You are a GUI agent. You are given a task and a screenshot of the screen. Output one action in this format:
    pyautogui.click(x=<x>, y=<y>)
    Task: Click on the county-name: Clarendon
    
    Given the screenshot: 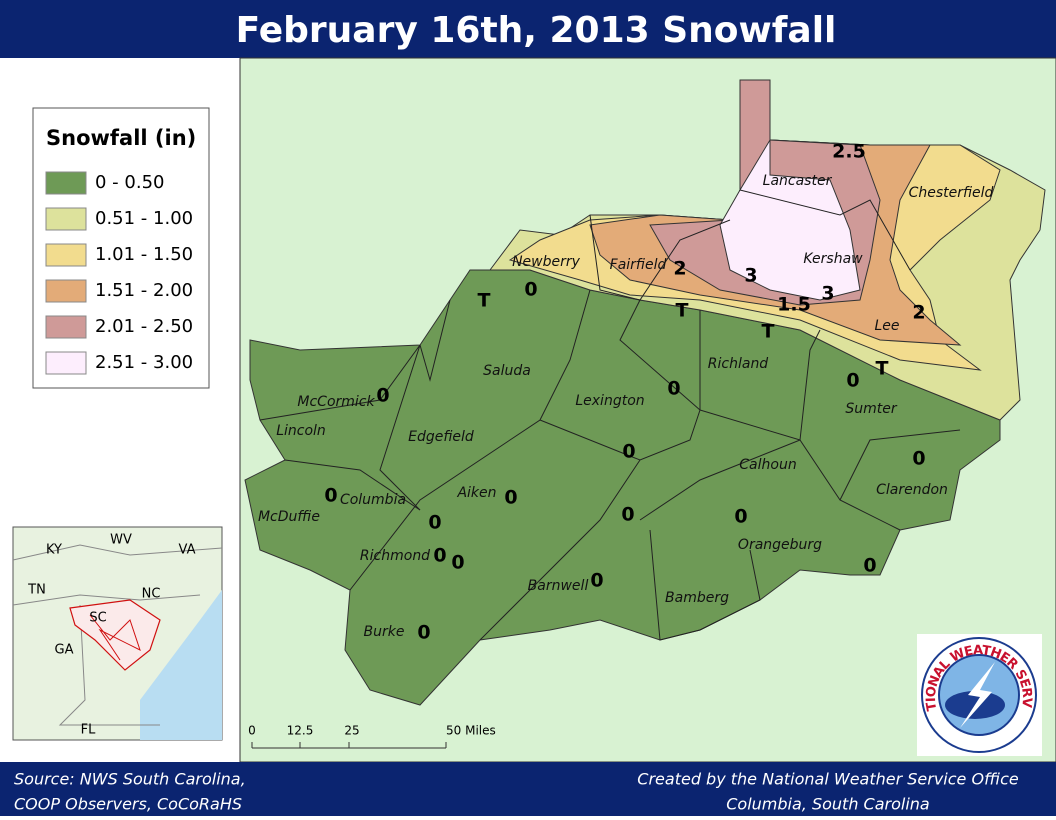 What is the action you would take?
    pyautogui.click(x=912, y=490)
    